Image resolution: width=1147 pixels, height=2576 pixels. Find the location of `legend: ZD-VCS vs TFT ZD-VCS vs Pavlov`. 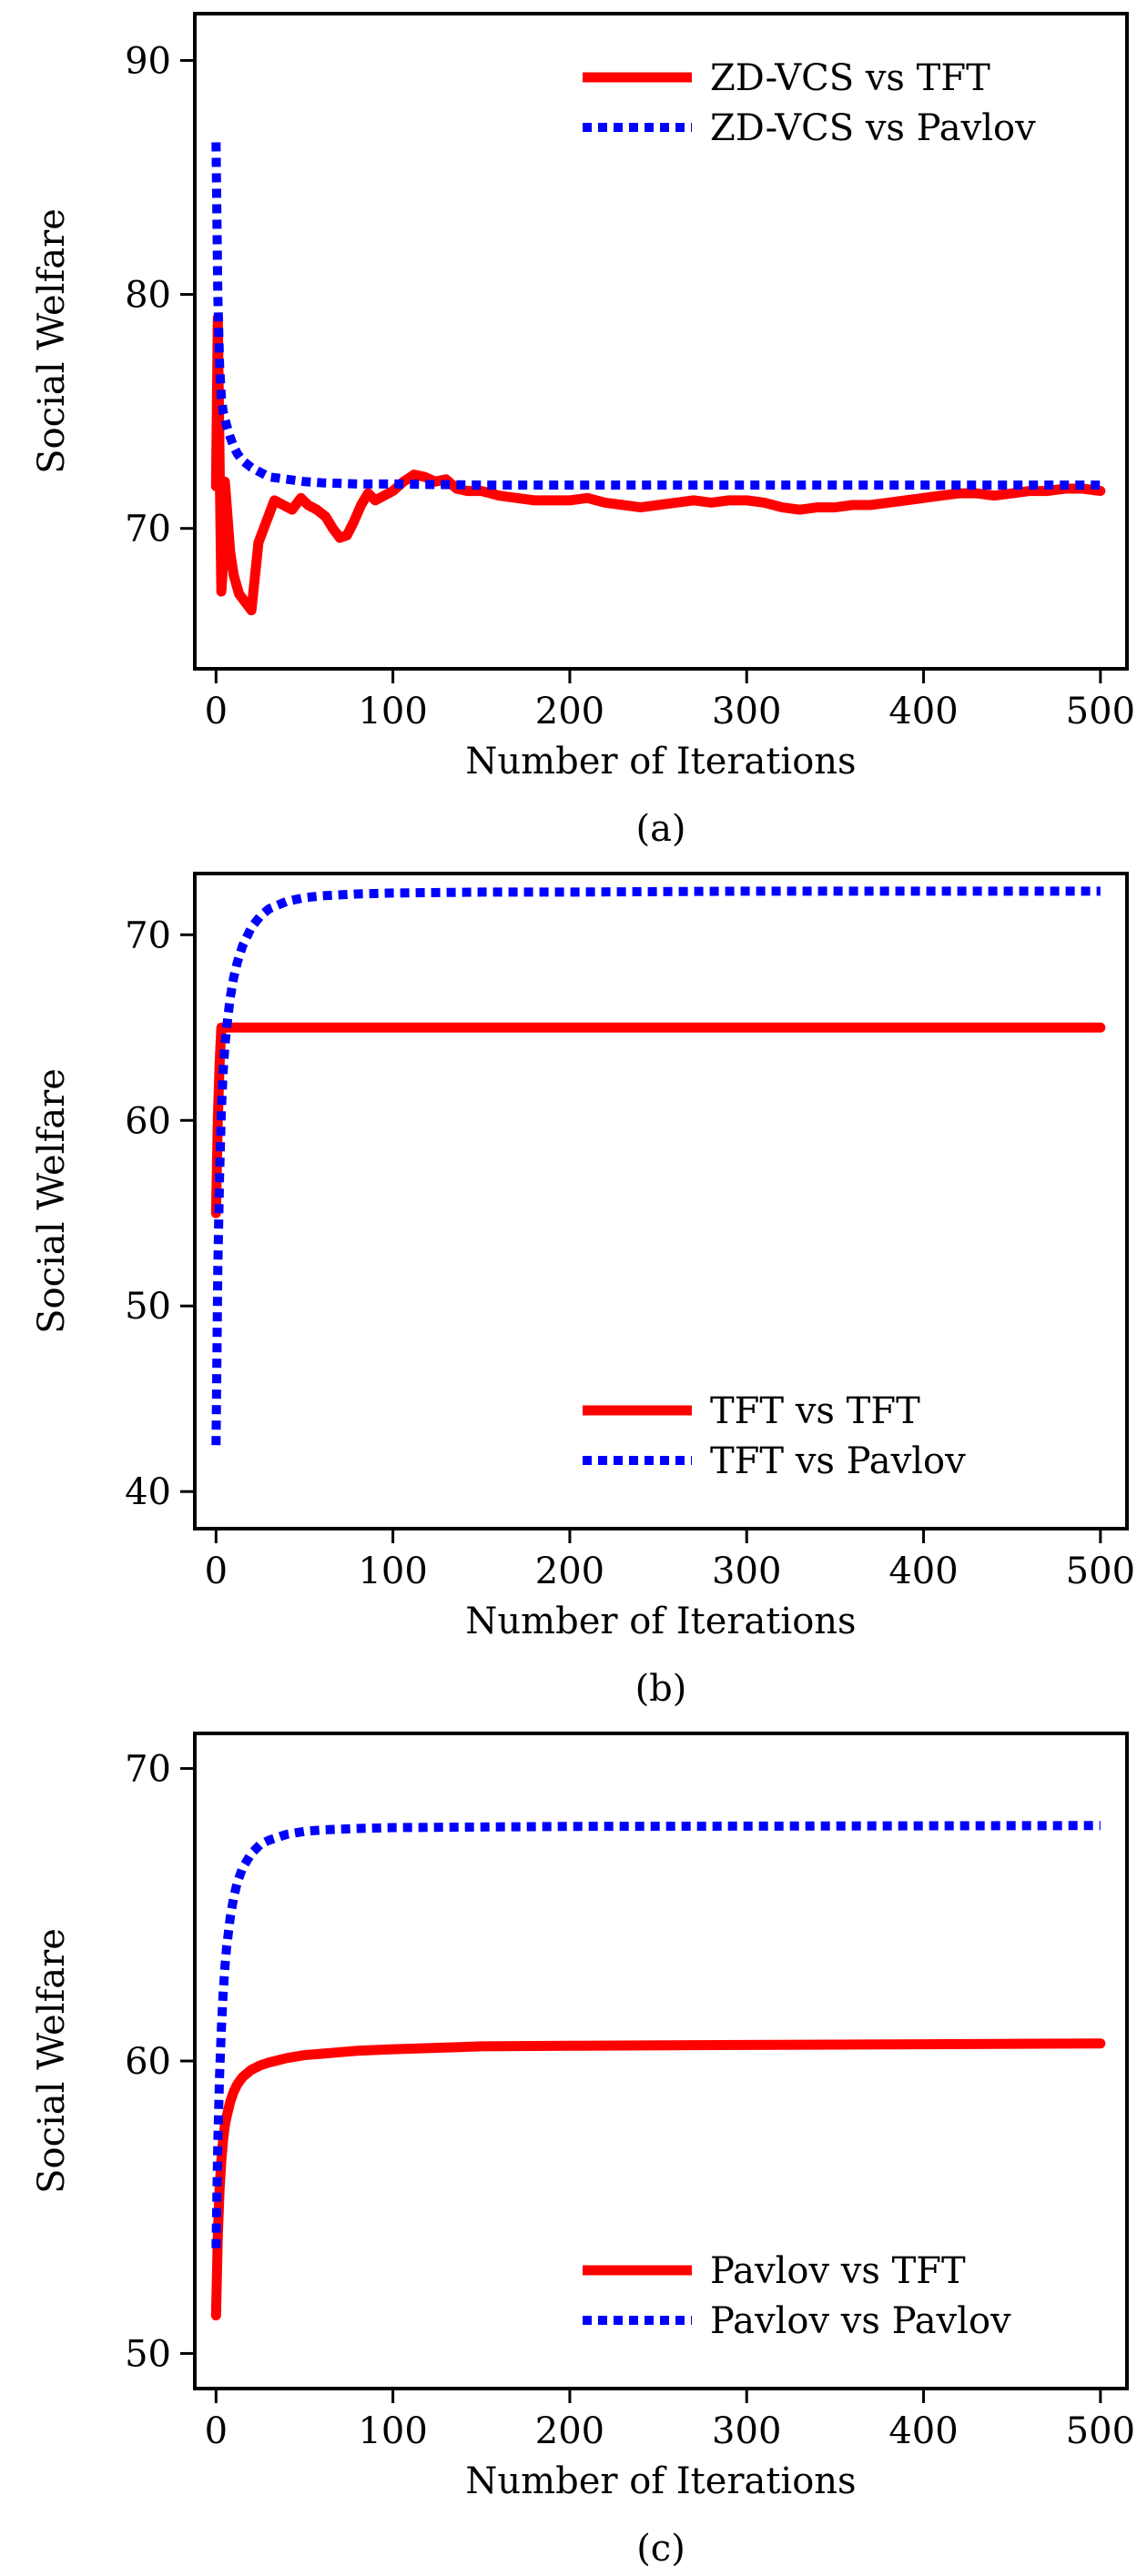

legend: ZD-VCS vs TFT ZD-VCS vs Pavlov is located at coordinates (809, 103).